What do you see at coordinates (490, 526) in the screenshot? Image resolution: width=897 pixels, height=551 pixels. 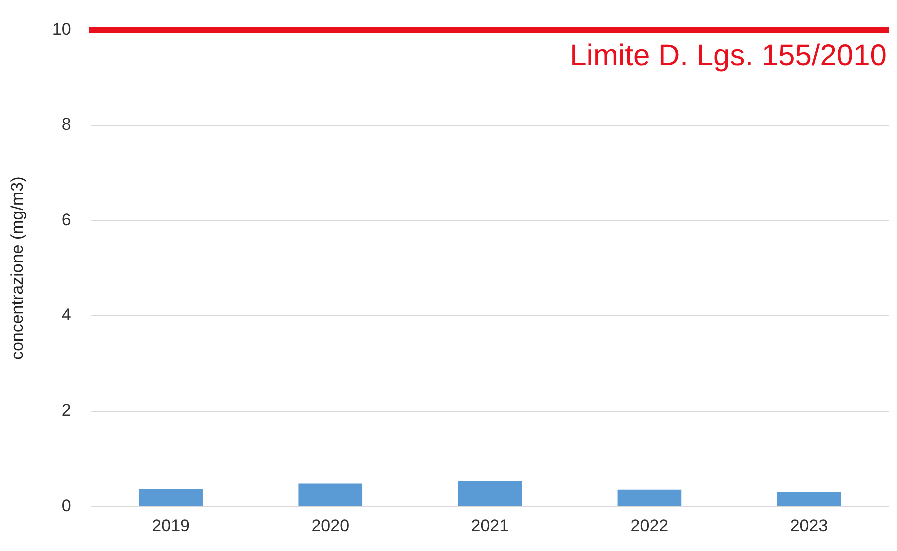 I see `x-tick-label: 2021` at bounding box center [490, 526].